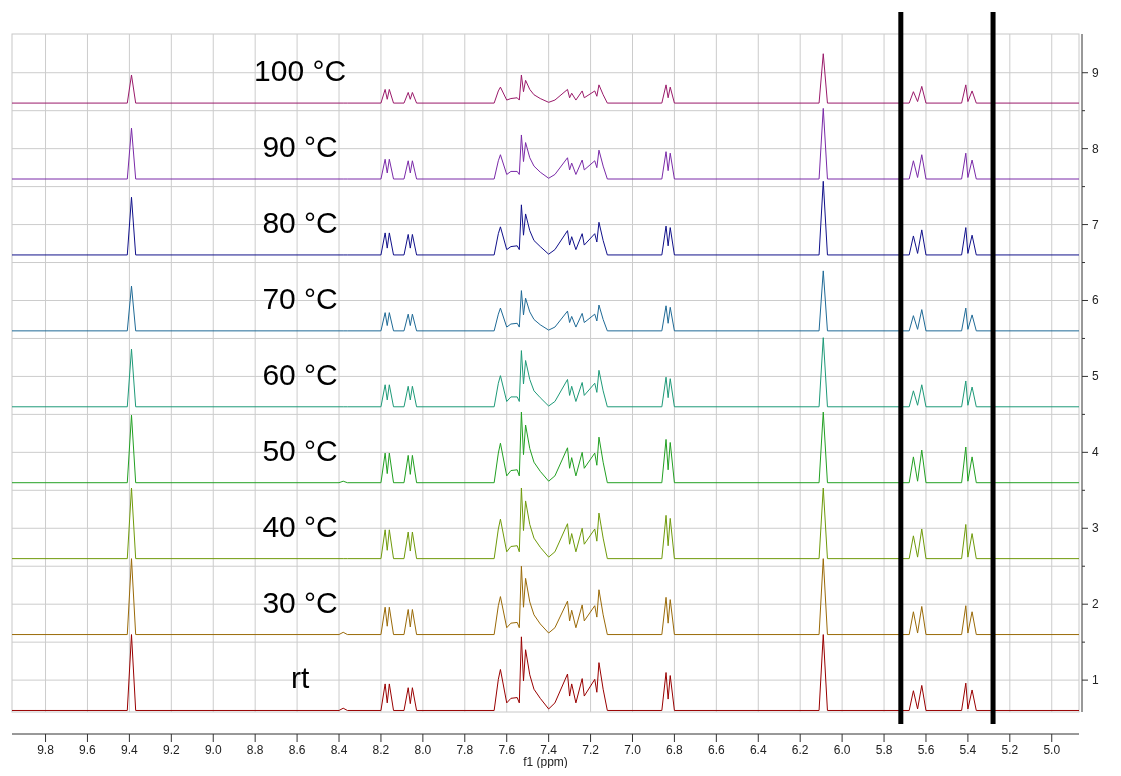 The height and width of the screenshot is (776, 1121). Describe the element at coordinates (926, 750) in the screenshot. I see `x-tick-label: 5.6` at that location.